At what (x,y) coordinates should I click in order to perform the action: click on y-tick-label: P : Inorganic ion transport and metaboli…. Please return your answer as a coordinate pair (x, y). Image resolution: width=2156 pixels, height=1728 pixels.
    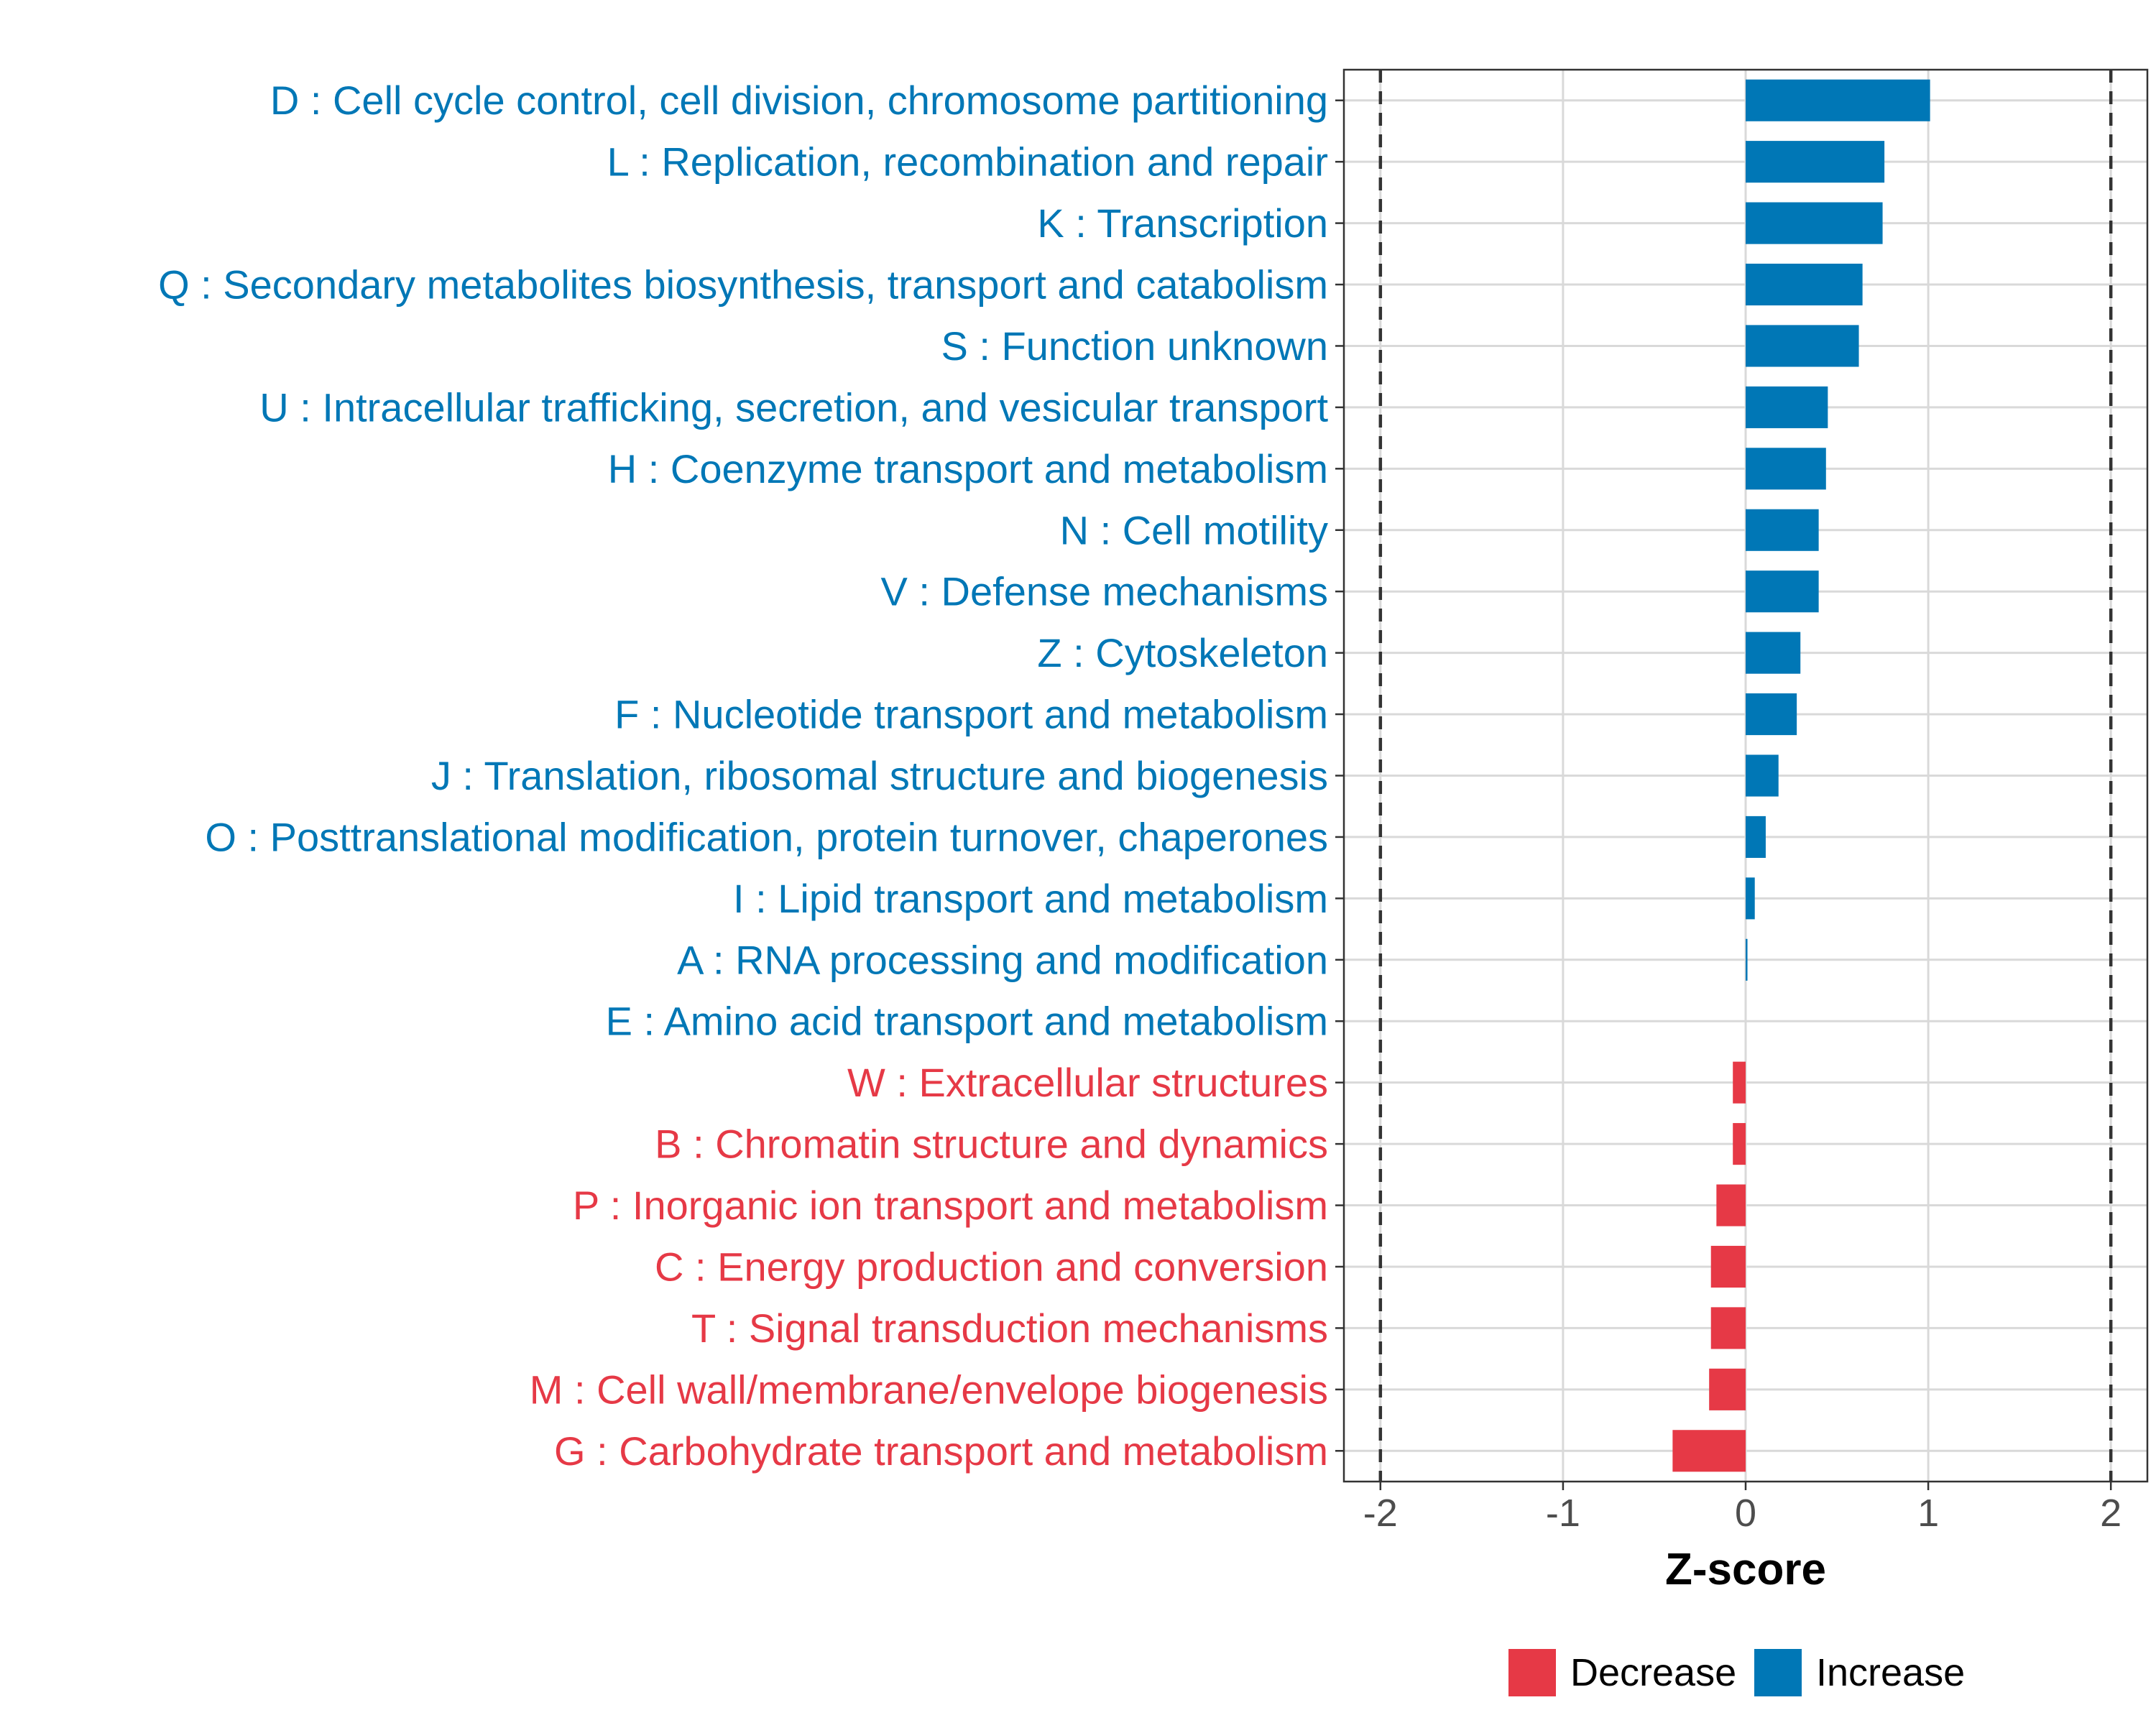
    Looking at the image, I should click on (951, 1205).